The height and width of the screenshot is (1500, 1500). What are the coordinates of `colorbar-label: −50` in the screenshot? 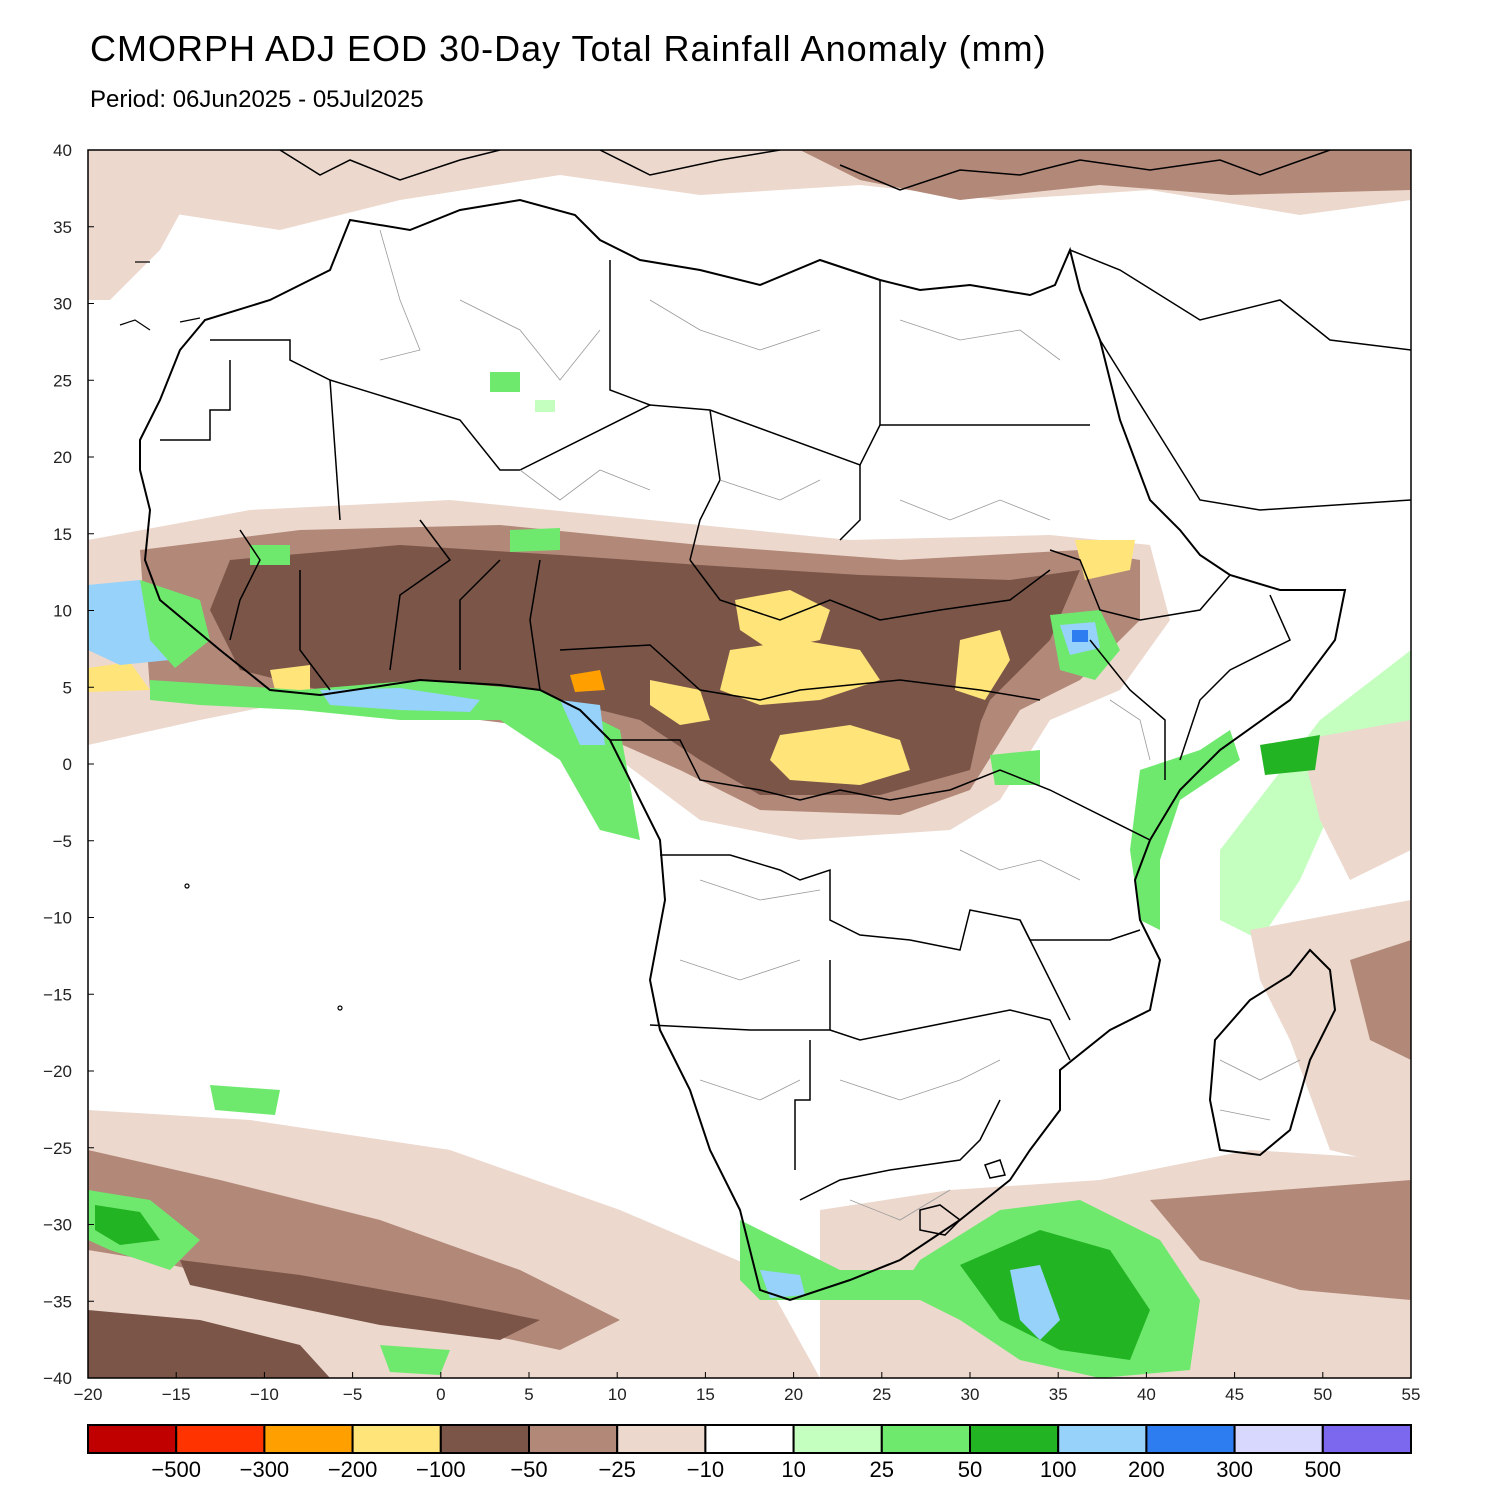 It's located at (528, 1469).